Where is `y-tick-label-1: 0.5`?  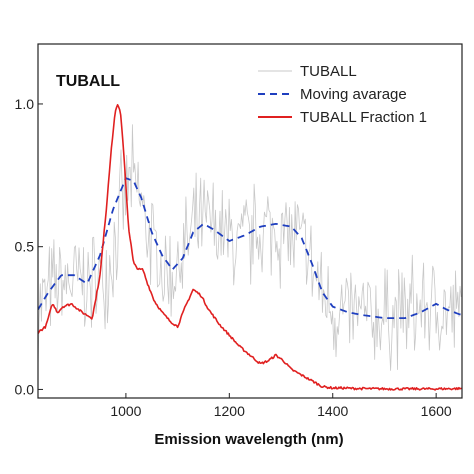
y-tick-label-1: 0.5 is located at coordinates (25, 247).